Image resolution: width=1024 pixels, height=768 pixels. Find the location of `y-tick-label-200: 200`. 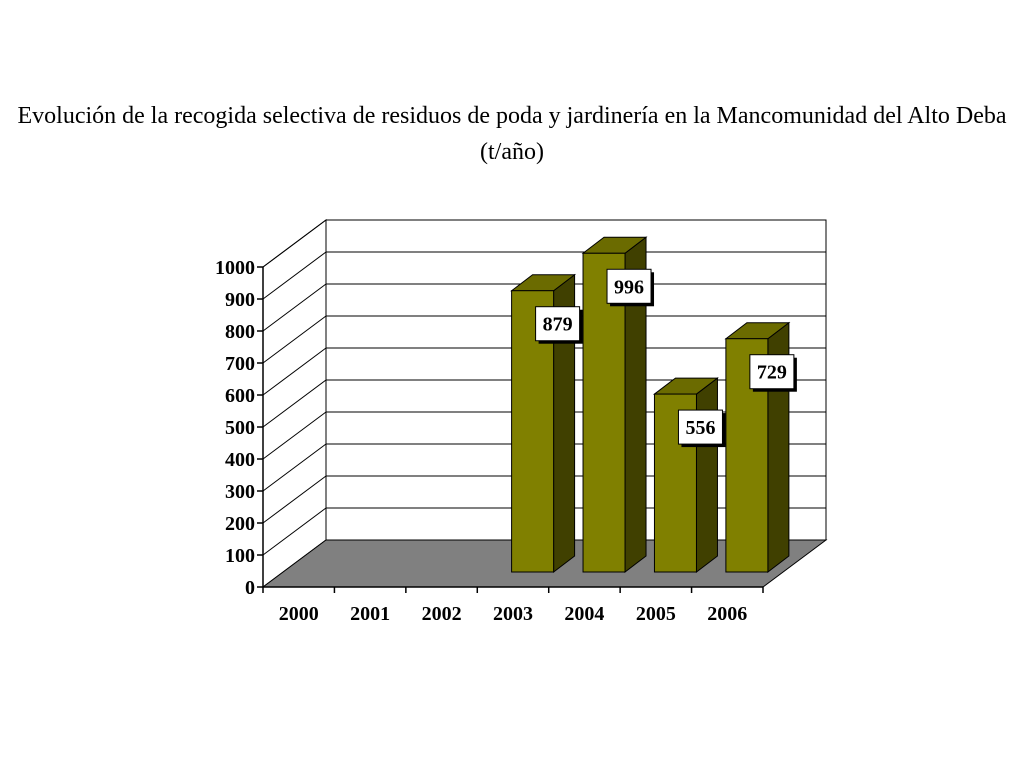

y-tick-label-200: 200 is located at coordinates (240, 524).